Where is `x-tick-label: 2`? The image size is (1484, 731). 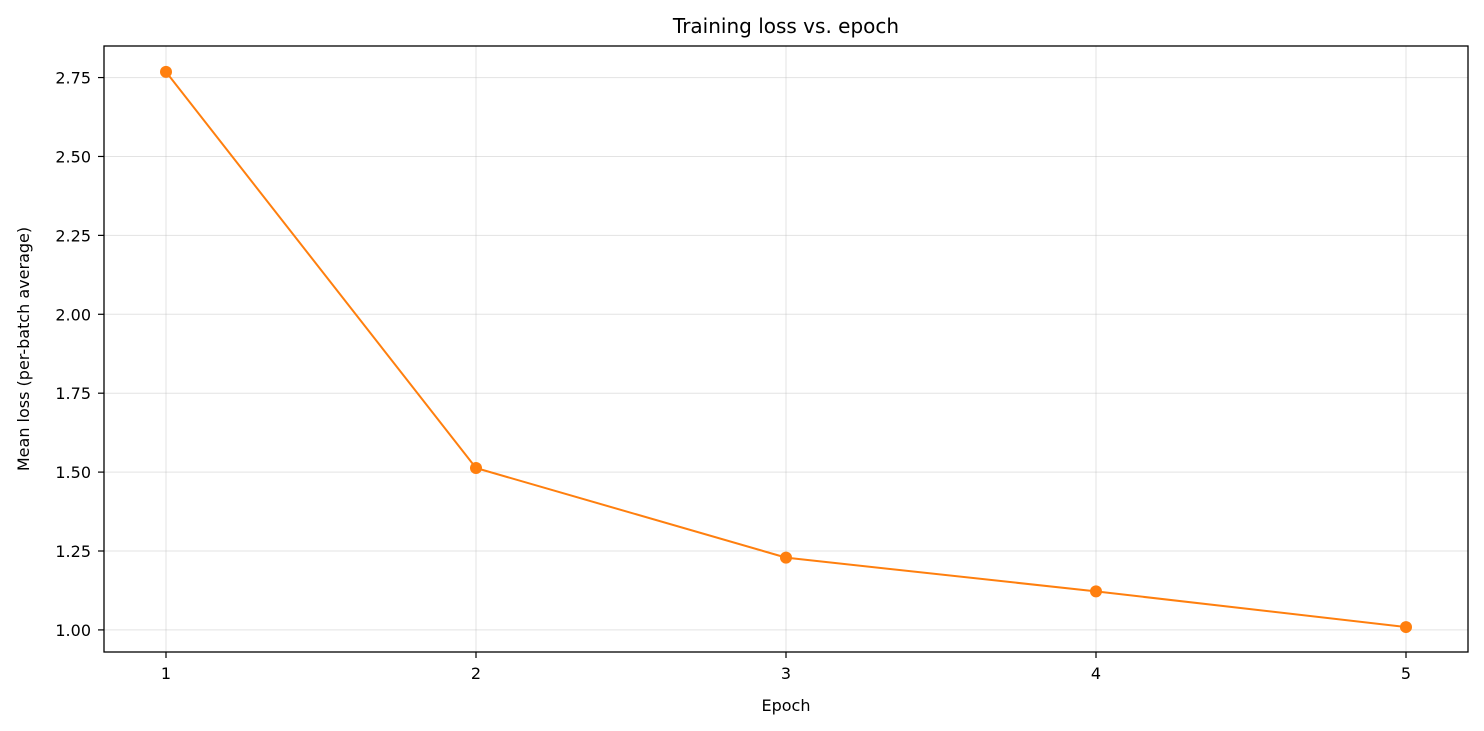
x-tick-label: 2 is located at coordinates (476, 673).